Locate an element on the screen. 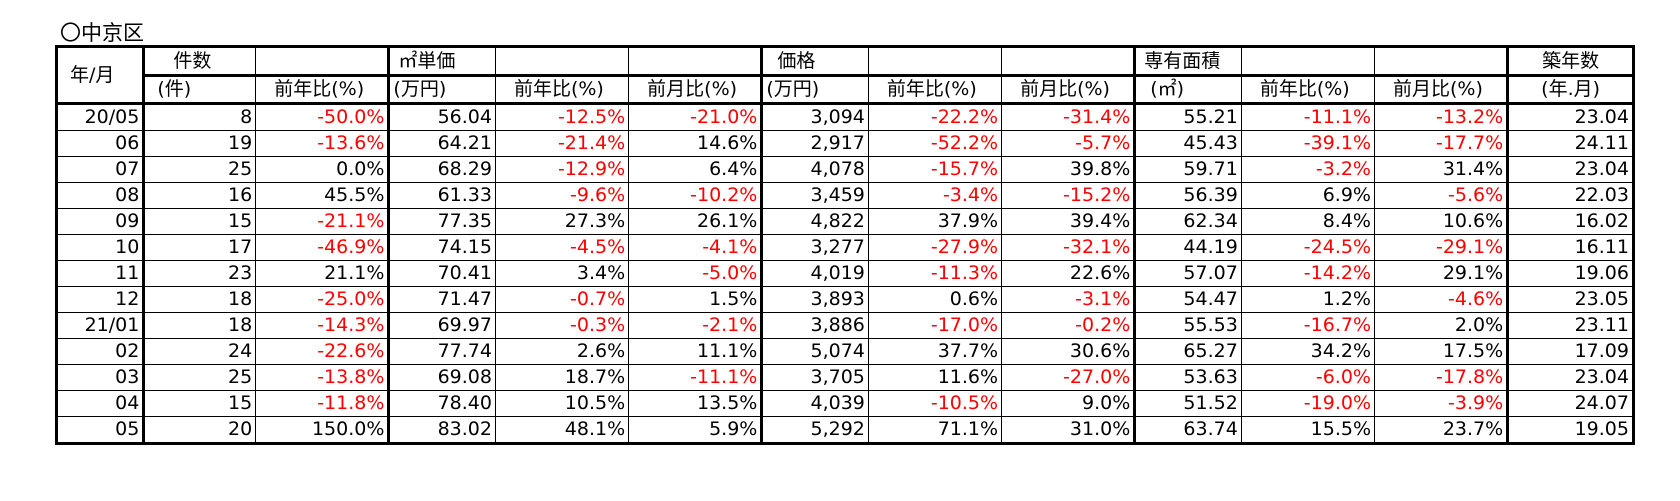  cell-ym: 20/05 is located at coordinates (100, 117).